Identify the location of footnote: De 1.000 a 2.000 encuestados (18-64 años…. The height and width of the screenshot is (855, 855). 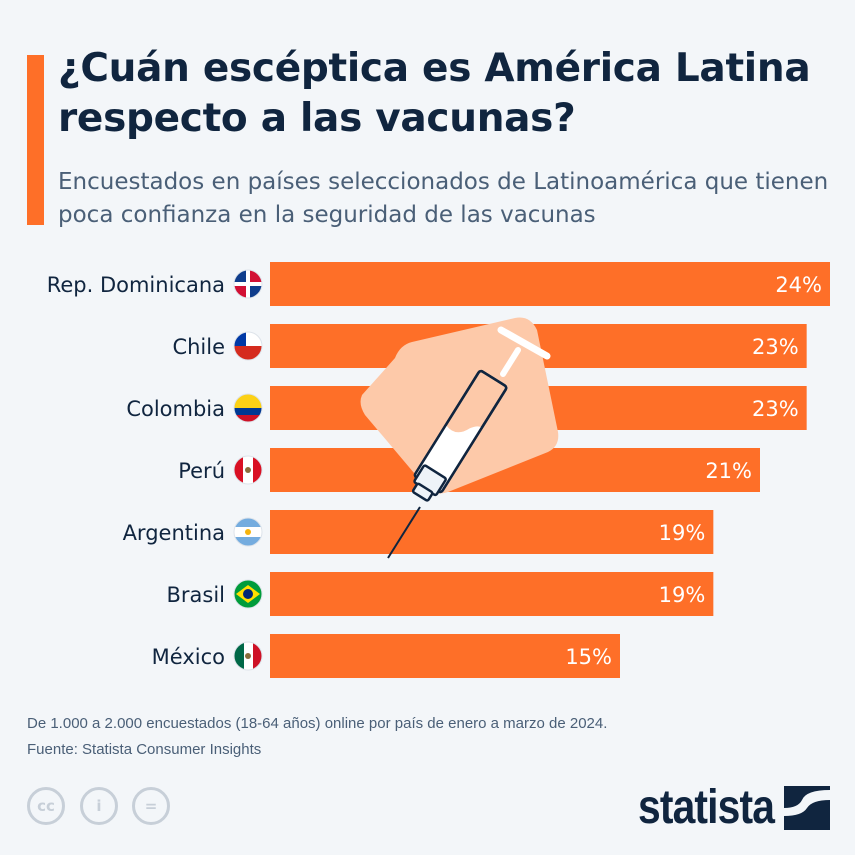
(317, 723).